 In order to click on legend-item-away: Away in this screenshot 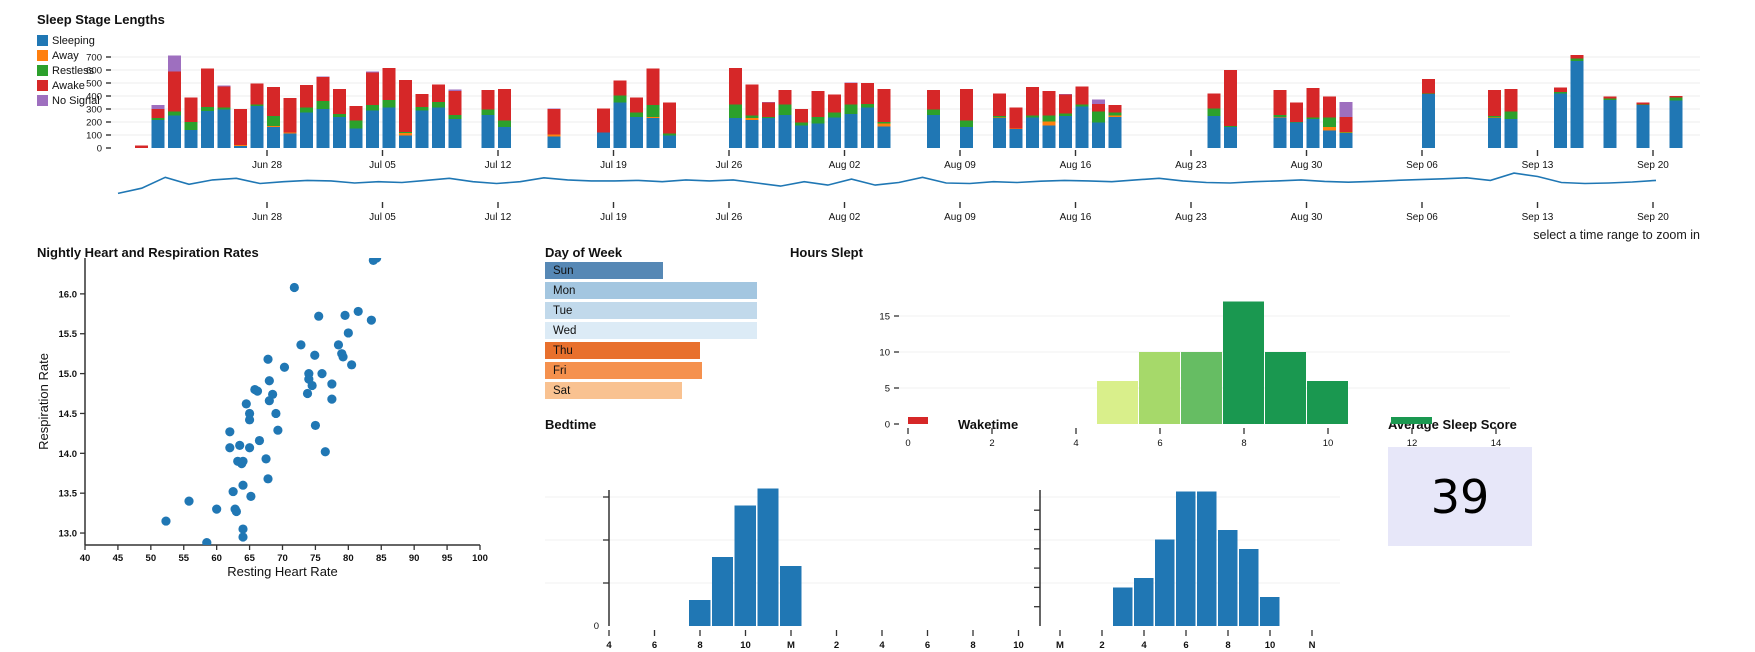, I will do `click(68, 55)`.